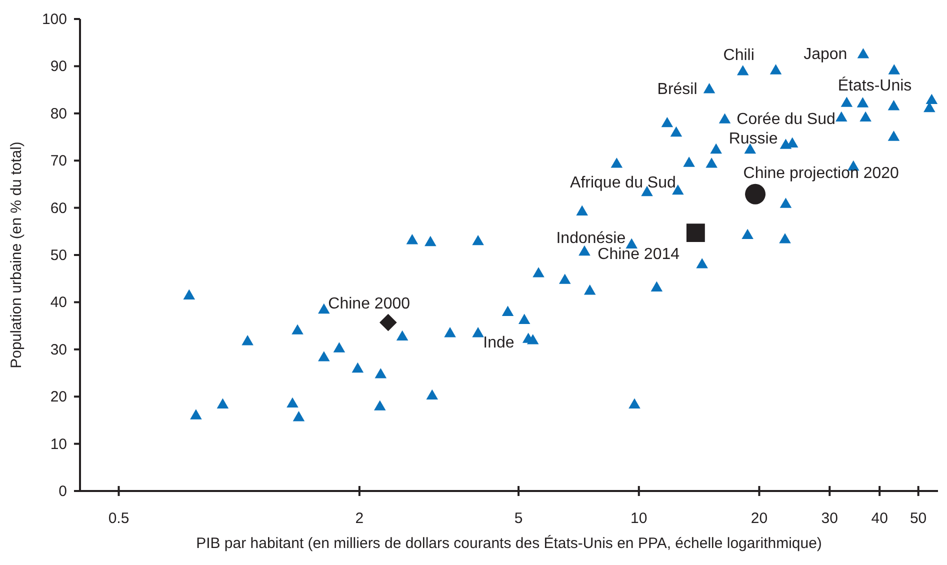  I want to click on y-tick-label: 90, so click(58, 67).